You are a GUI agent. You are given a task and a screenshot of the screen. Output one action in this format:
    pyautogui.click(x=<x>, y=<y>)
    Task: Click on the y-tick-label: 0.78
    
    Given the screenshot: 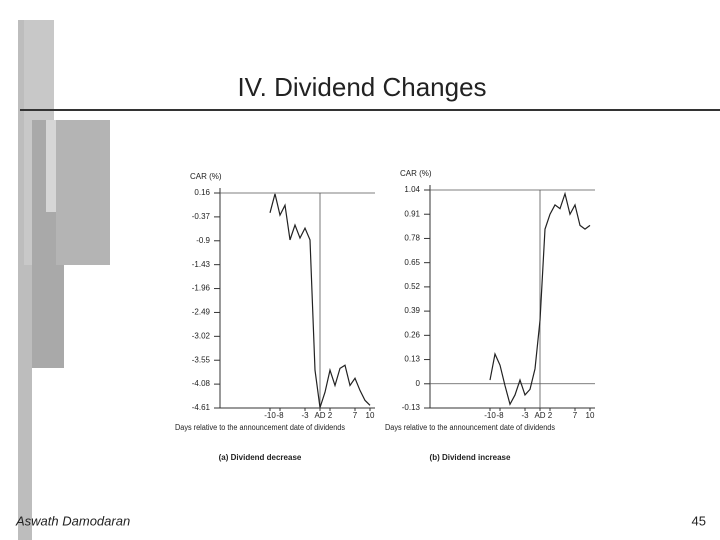 What is the action you would take?
    pyautogui.click(x=412, y=238)
    